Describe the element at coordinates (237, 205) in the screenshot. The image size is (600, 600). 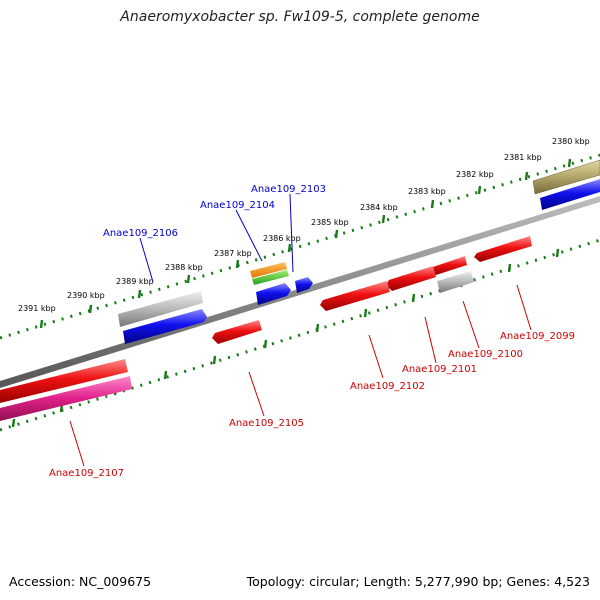
I see `gene-label: Anae109_2104` at that location.